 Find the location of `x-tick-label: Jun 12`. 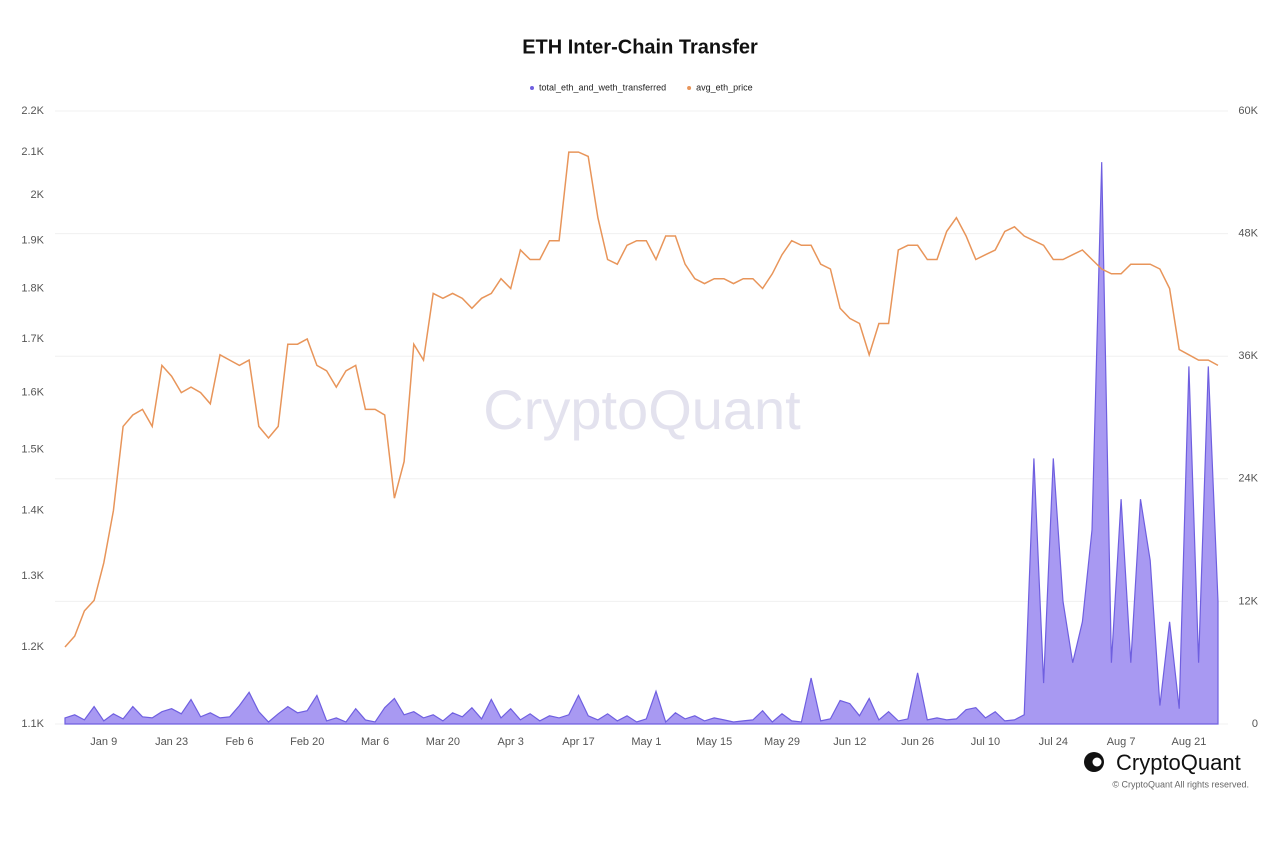

x-tick-label: Jun 12 is located at coordinates (849, 742).